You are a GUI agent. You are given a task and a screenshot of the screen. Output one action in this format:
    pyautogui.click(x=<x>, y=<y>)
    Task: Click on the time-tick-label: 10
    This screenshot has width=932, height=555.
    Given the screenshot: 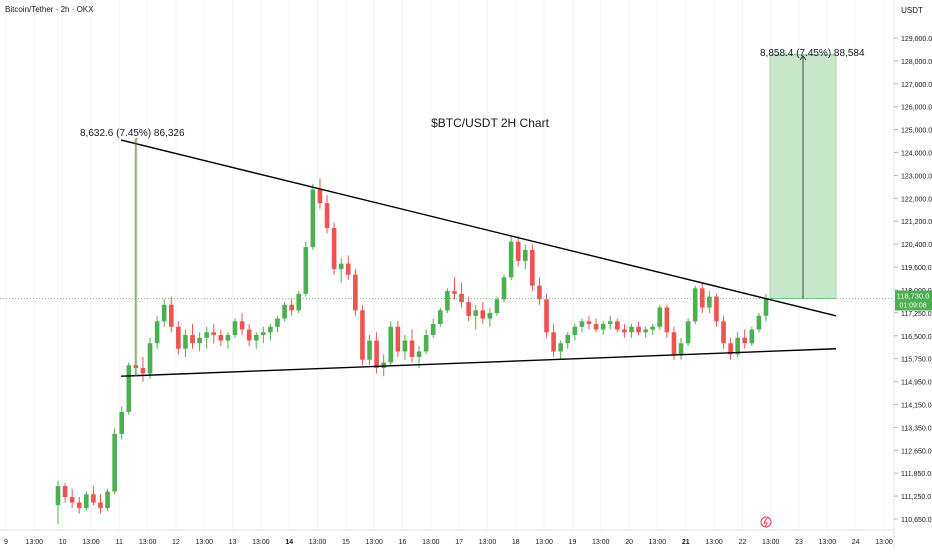 What is the action you would take?
    pyautogui.click(x=63, y=542)
    